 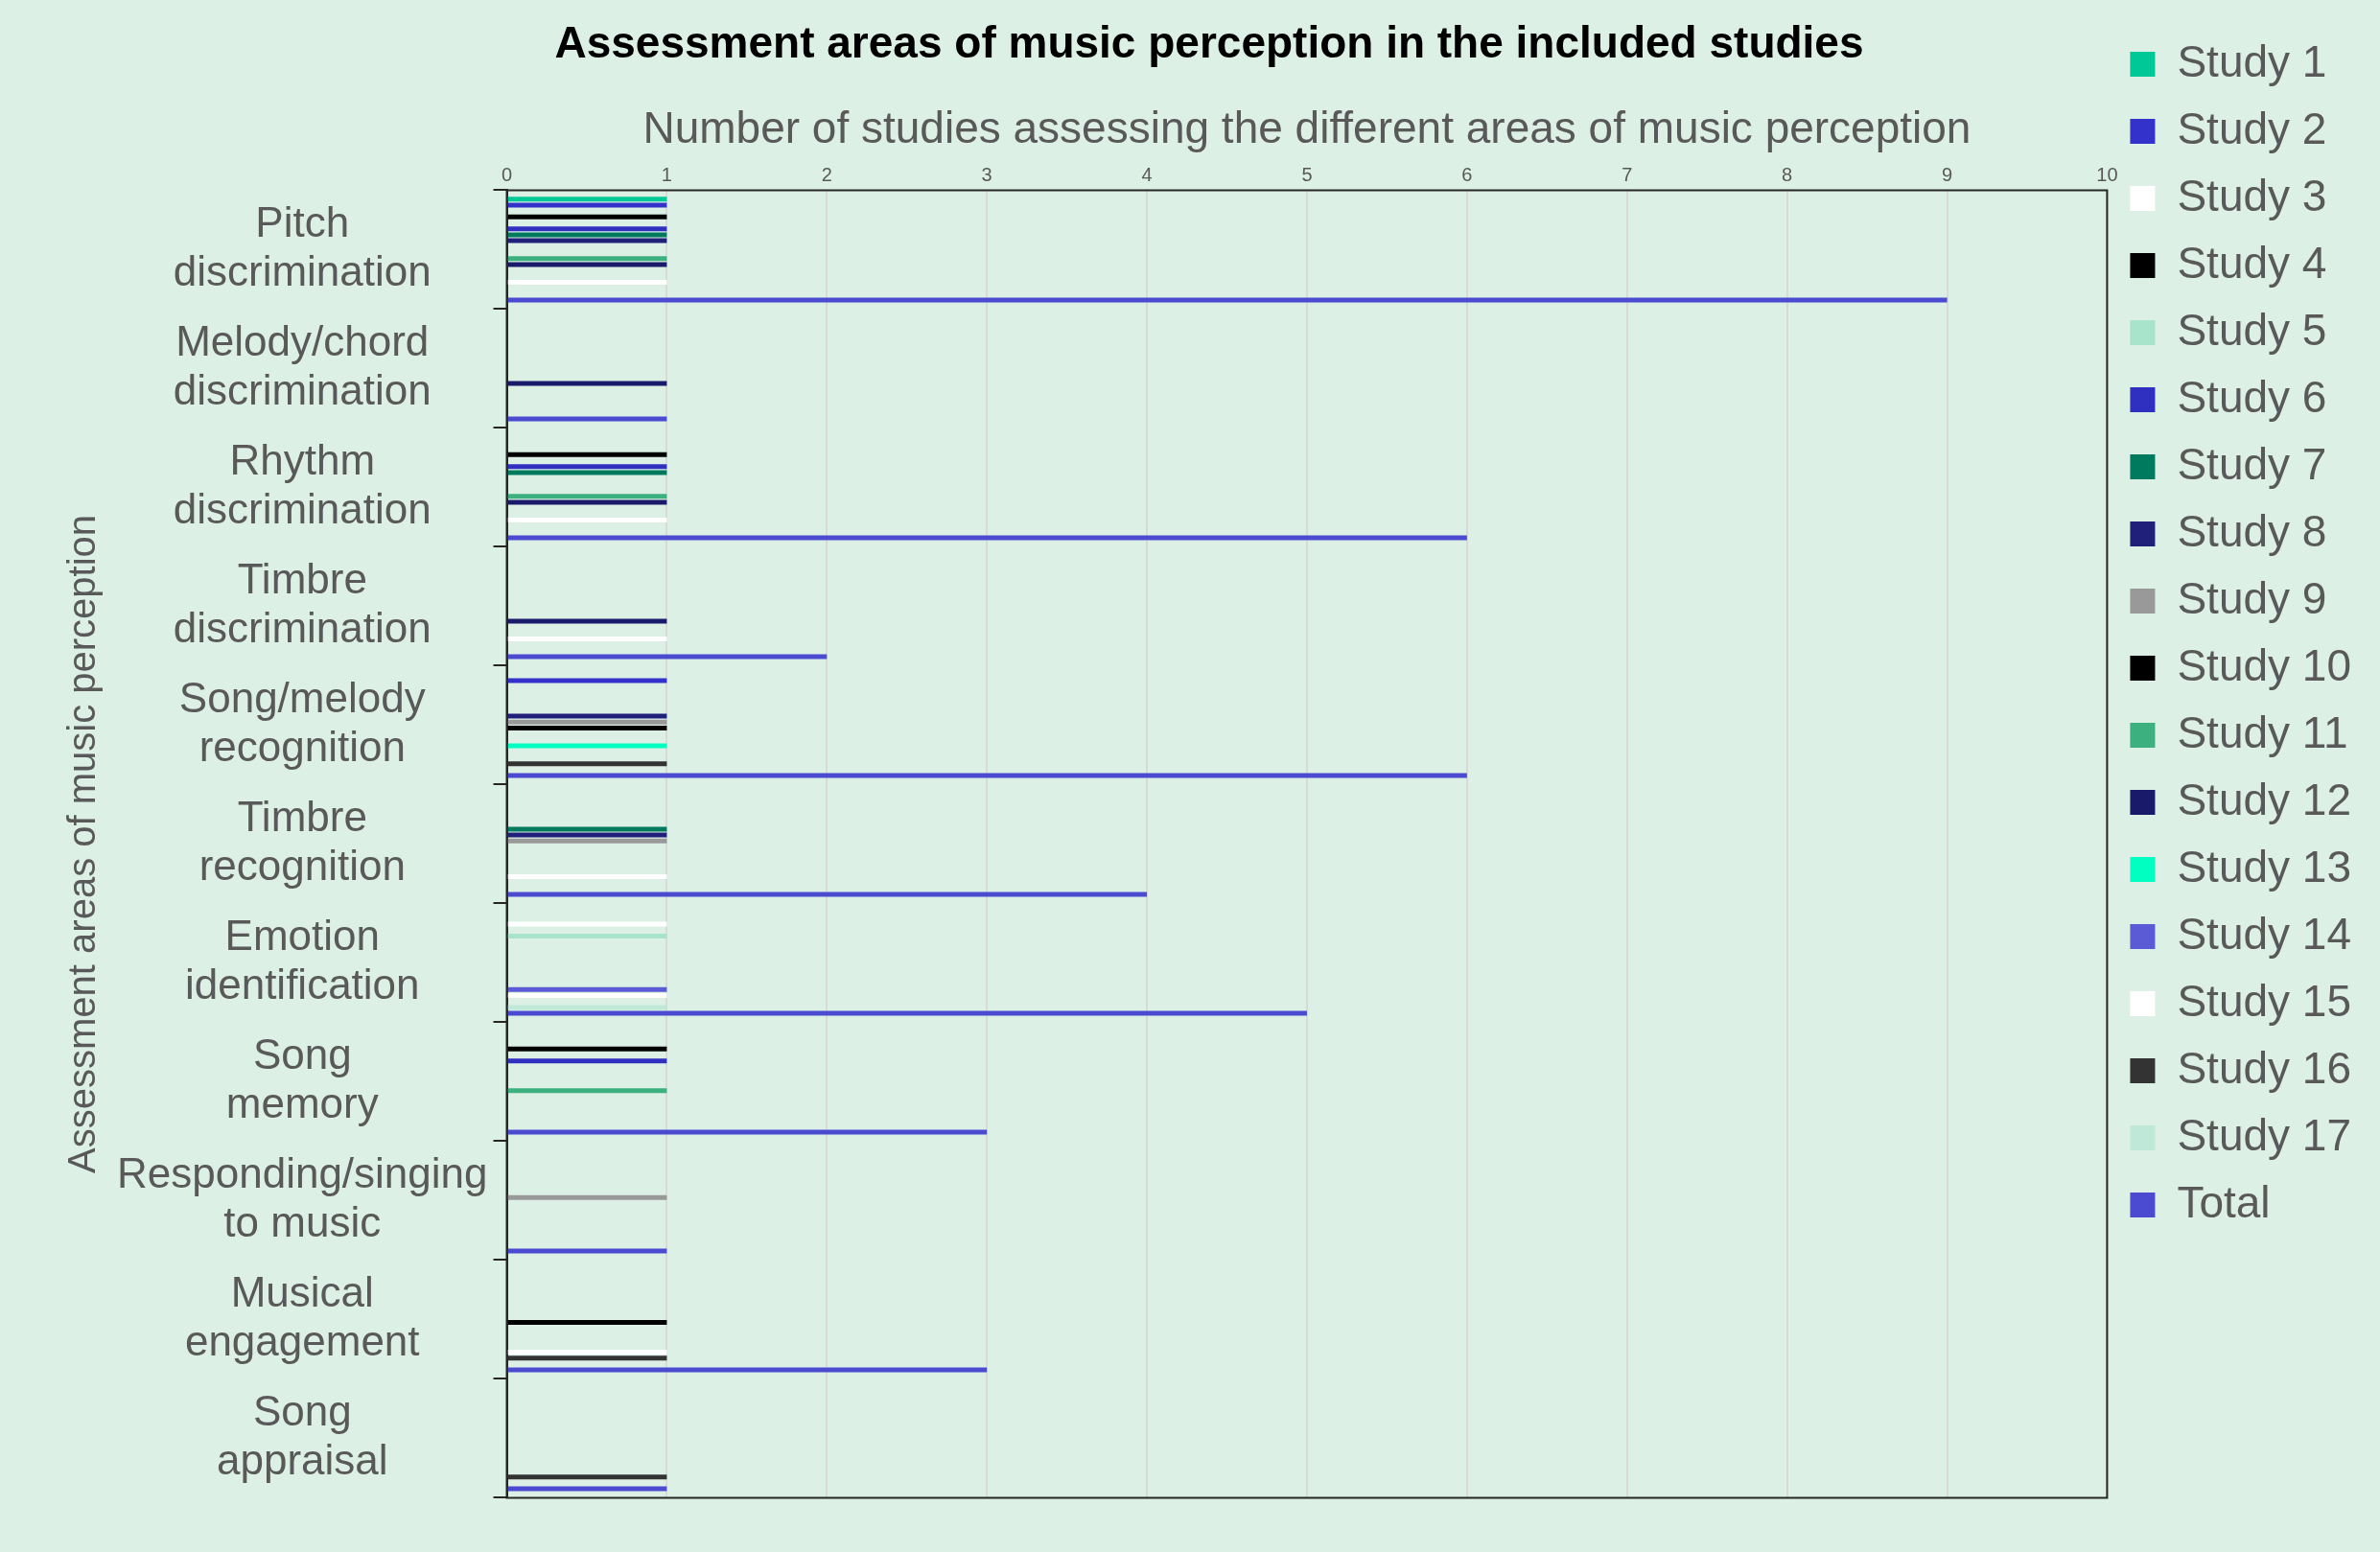 I want to click on y-tick-label: Song appraisal, so click(x=302, y=1435).